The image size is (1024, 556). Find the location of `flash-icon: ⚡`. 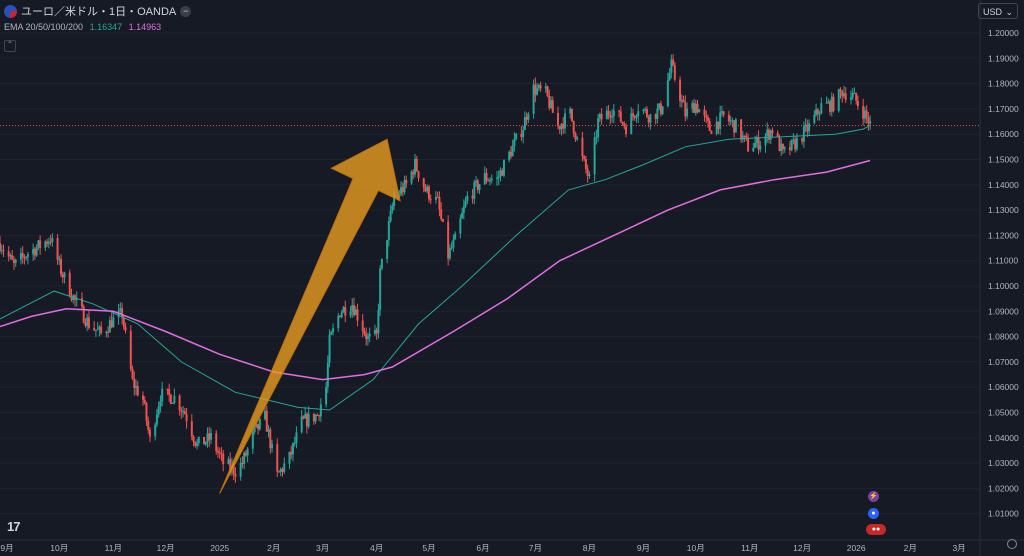

flash-icon: ⚡ is located at coordinates (873, 496).